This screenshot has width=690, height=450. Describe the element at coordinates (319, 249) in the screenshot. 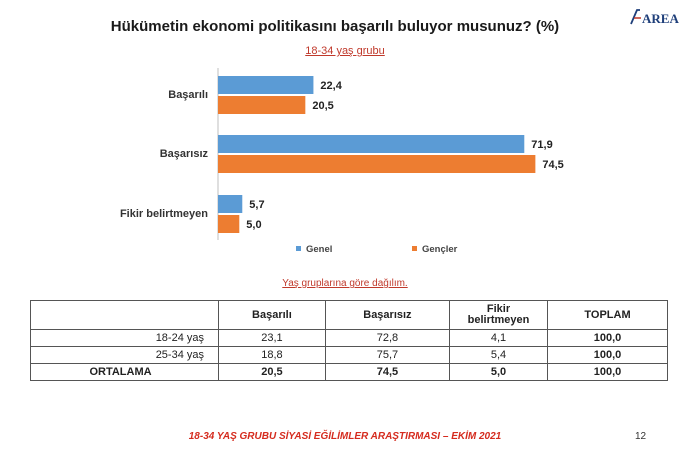

I see `legend-label: Genel` at that location.